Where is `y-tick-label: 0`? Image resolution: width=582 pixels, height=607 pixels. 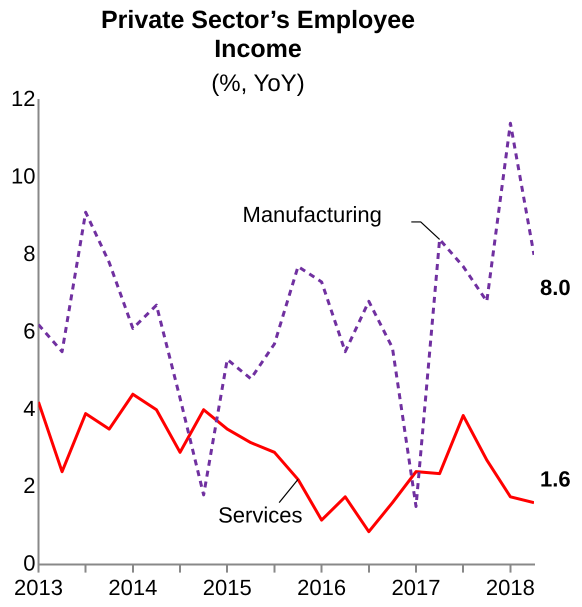 y-tick-label: 0 is located at coordinates (29, 563).